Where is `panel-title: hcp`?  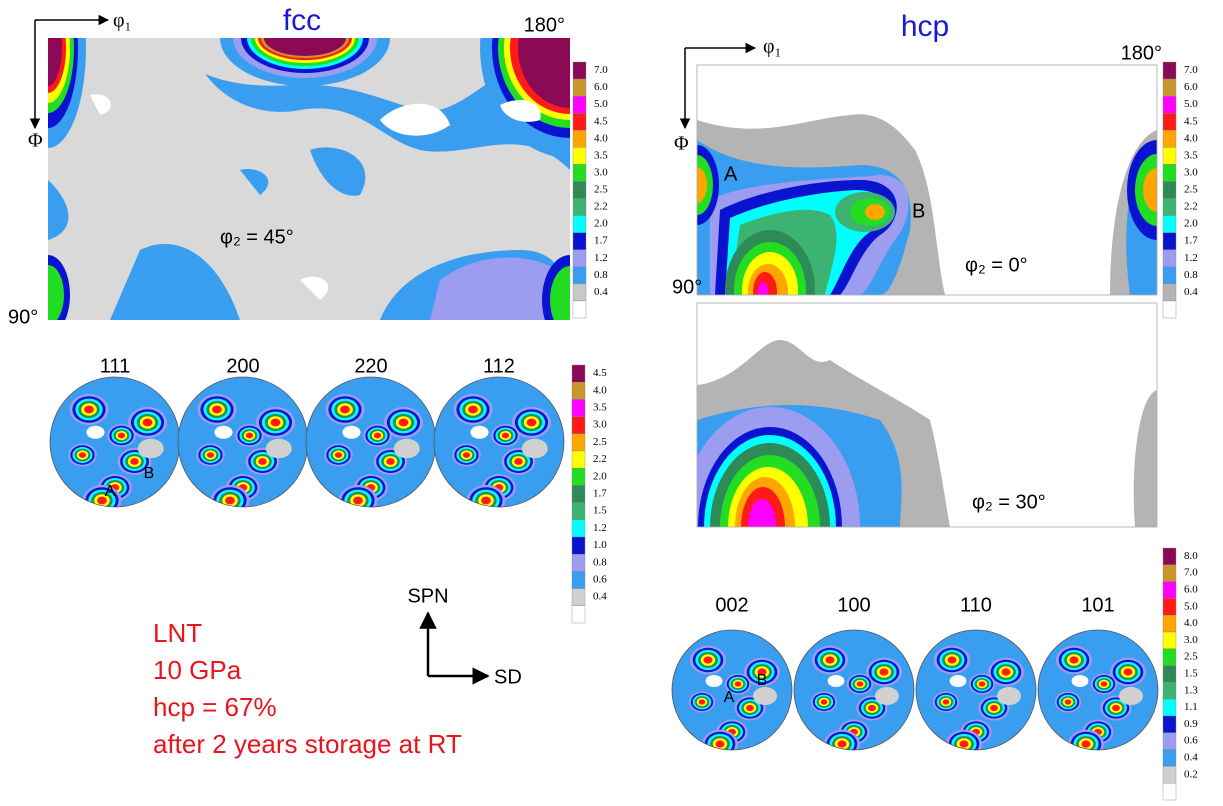 panel-title: hcp is located at coordinates (925, 26).